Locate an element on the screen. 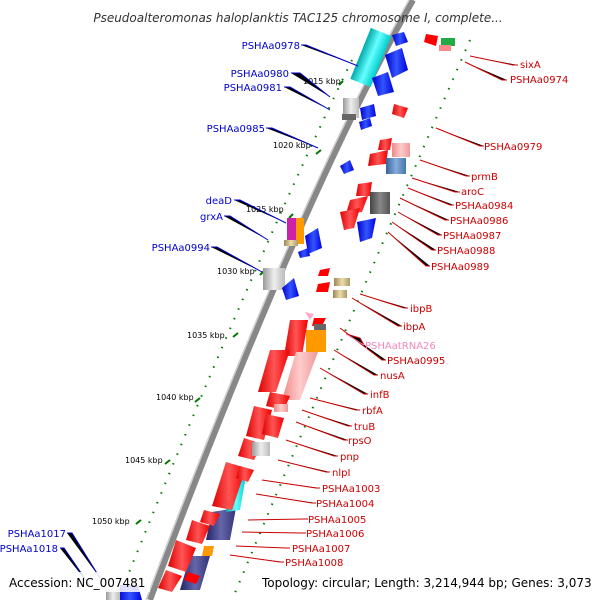 Image resolution: width=600 pixels, height=600 pixels. gene-label: PSHAa0974 is located at coordinates (539, 80).